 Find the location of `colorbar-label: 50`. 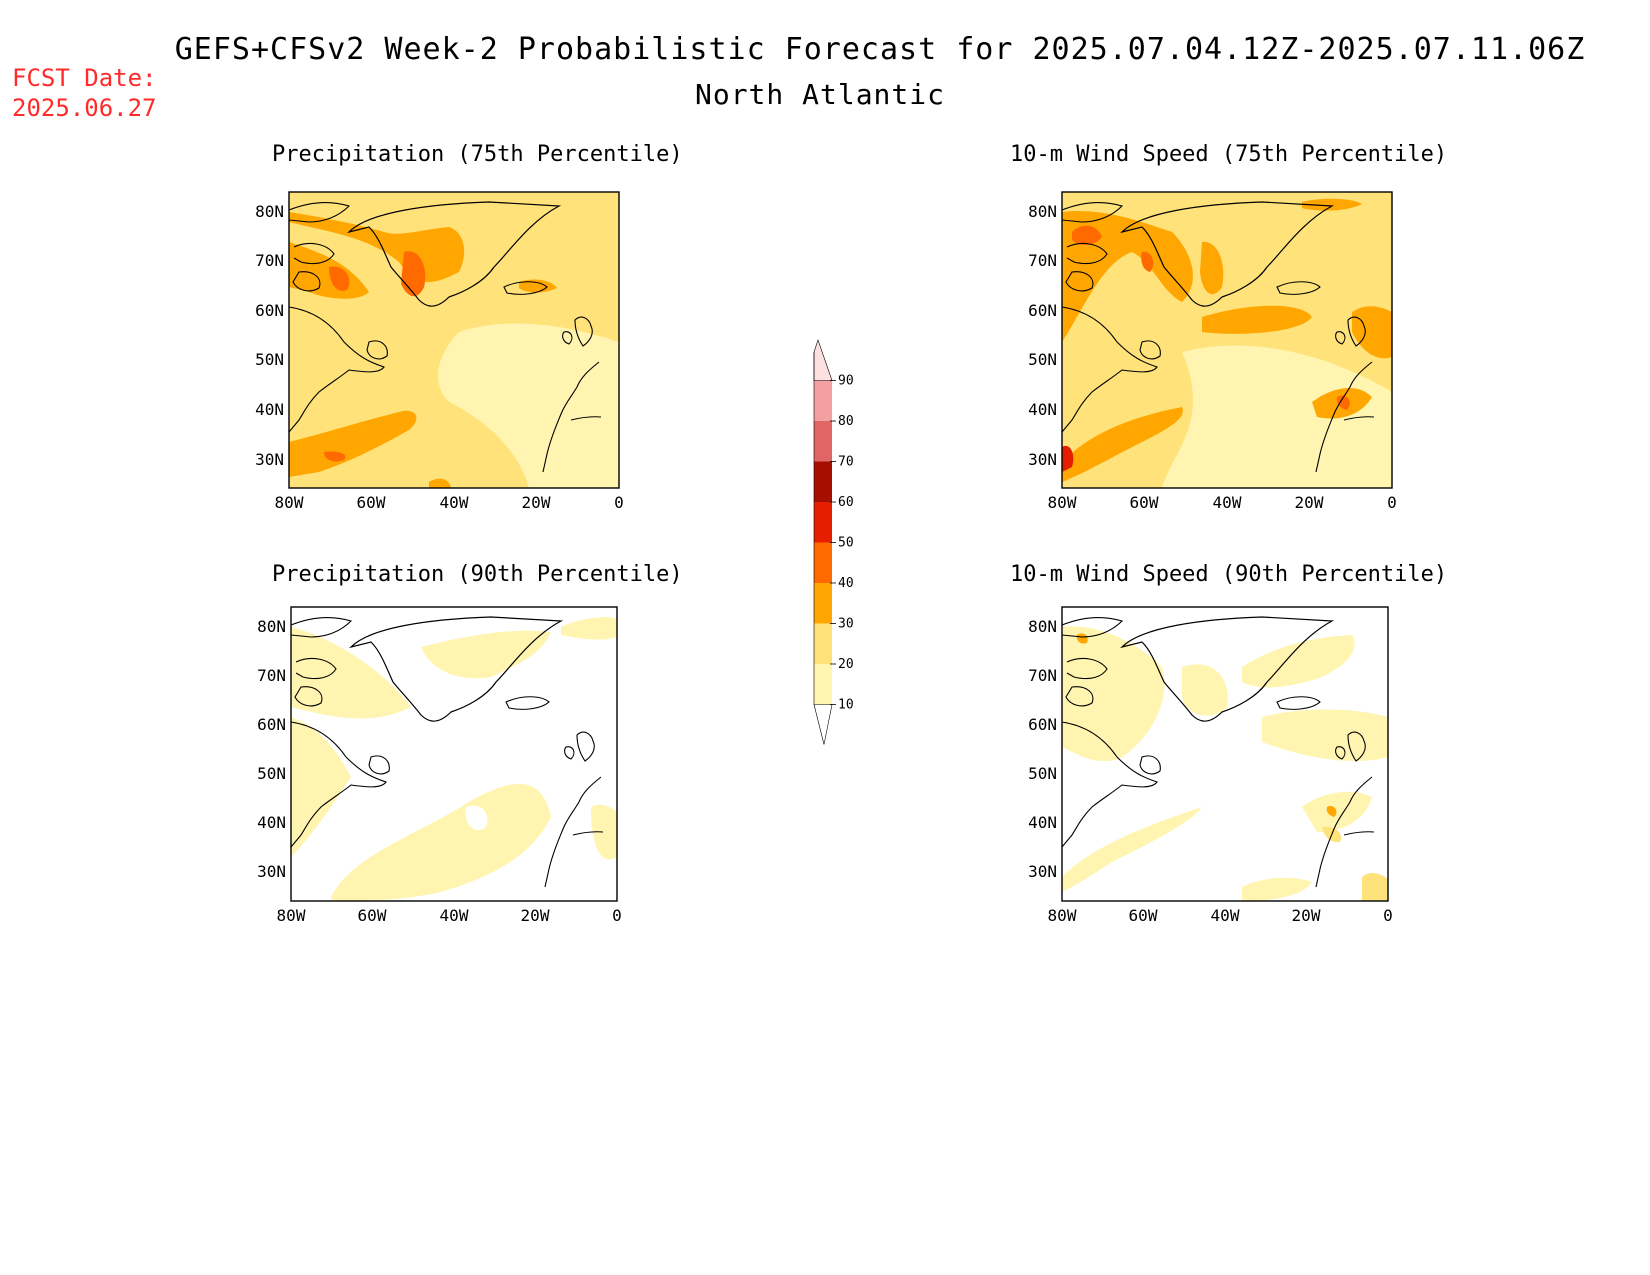

colorbar-label: 50 is located at coordinates (846, 543).